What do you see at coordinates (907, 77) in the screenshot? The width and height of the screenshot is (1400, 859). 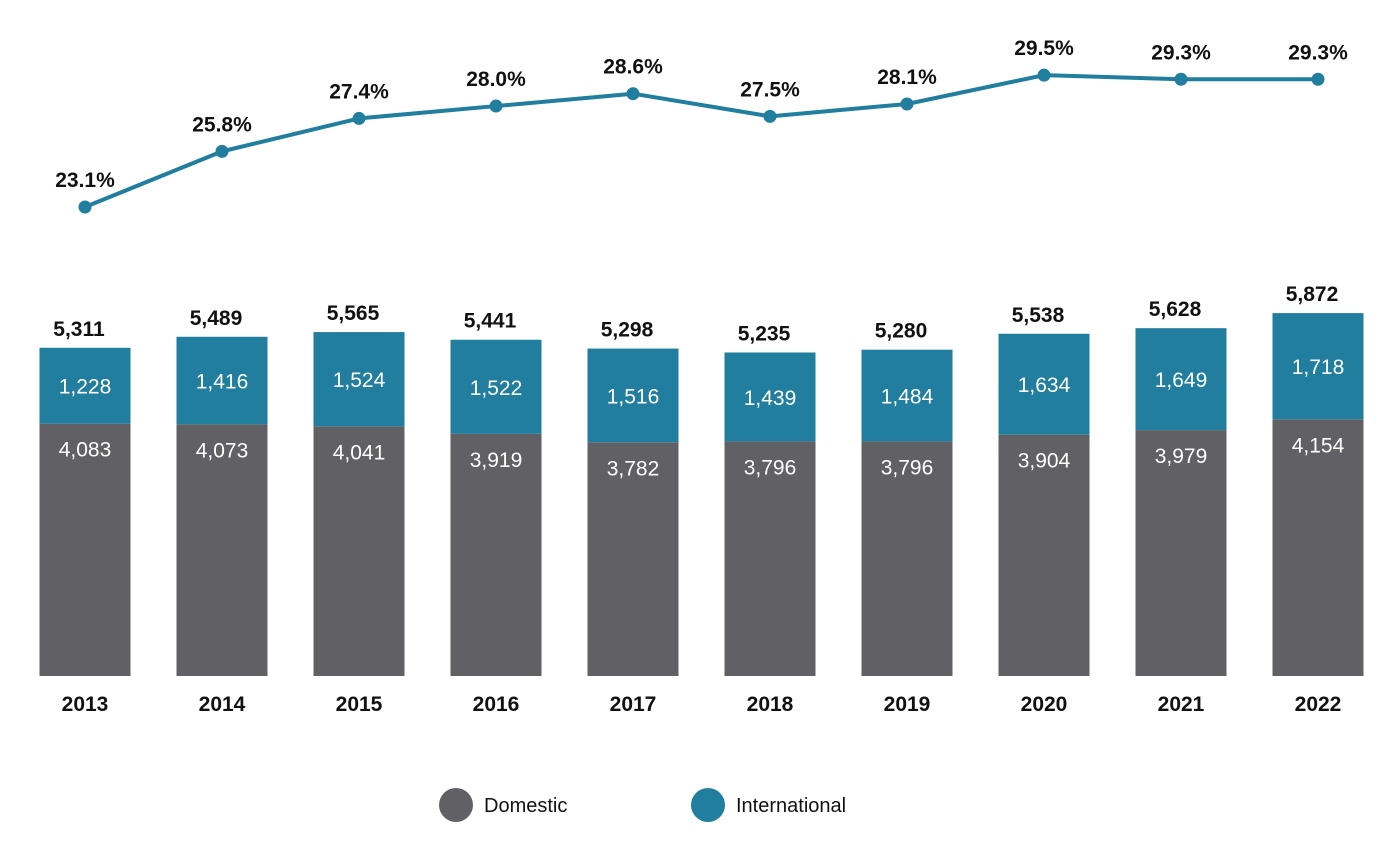 I see `line-label-2019: 28.1%` at bounding box center [907, 77].